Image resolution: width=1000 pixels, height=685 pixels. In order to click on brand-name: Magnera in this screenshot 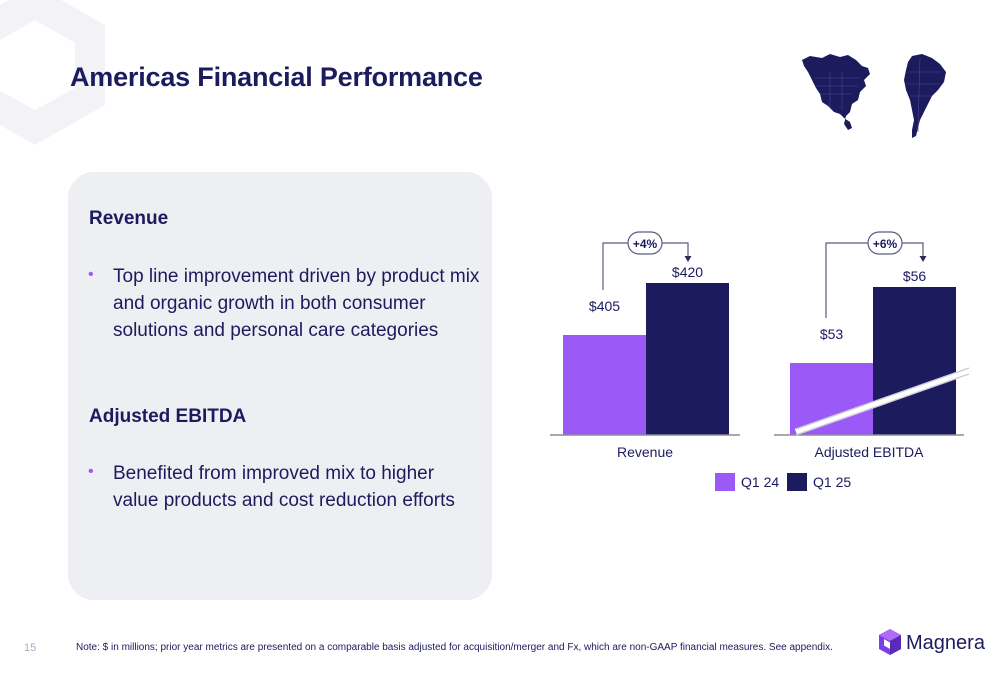, I will do `click(945, 643)`.